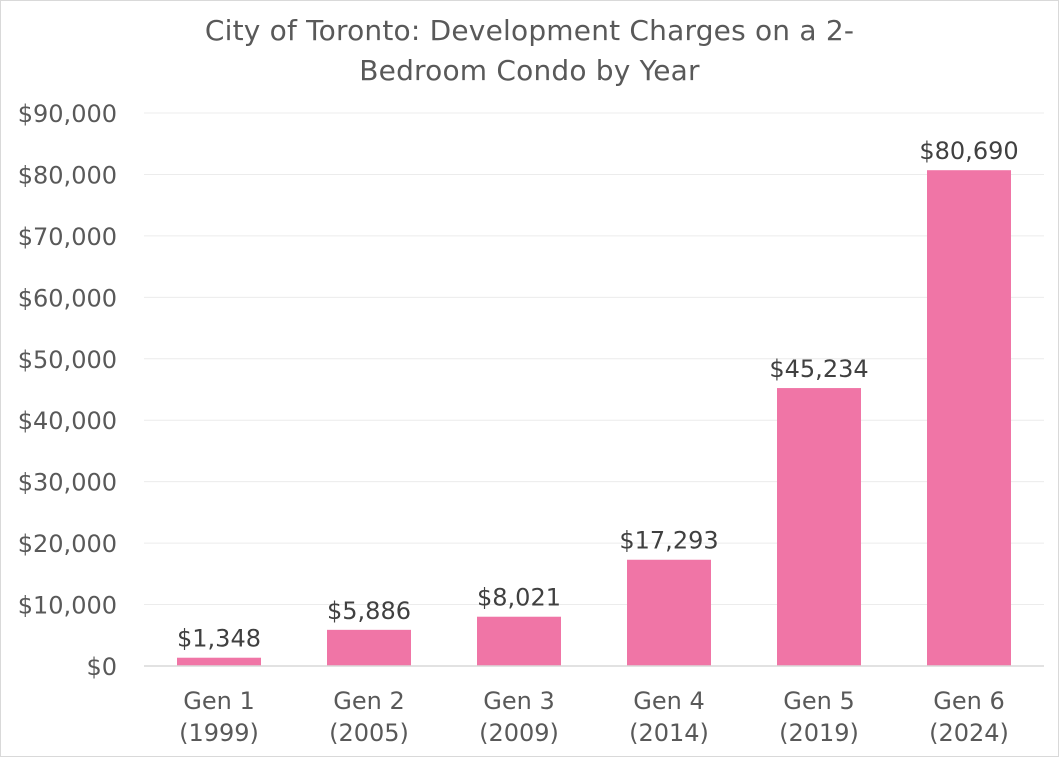 This screenshot has height=757, width=1059. What do you see at coordinates (101, 667) in the screenshot?
I see `y-tick-label: $0` at bounding box center [101, 667].